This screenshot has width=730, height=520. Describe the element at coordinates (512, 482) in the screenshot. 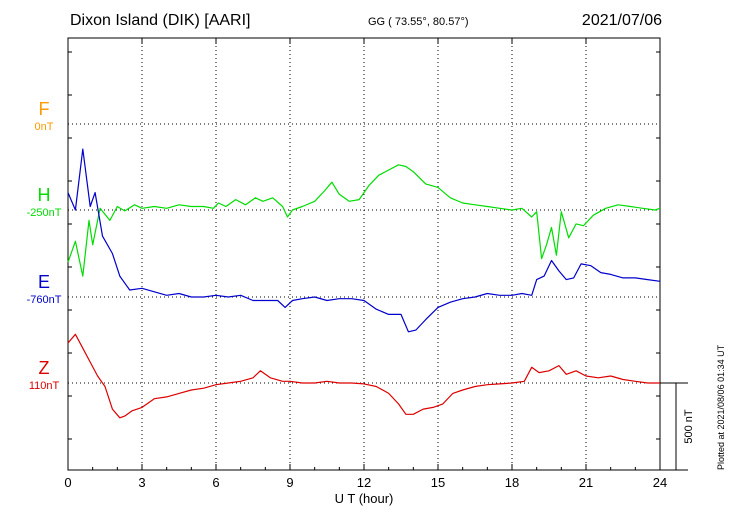

I see `x-tick-label: 18` at that location.